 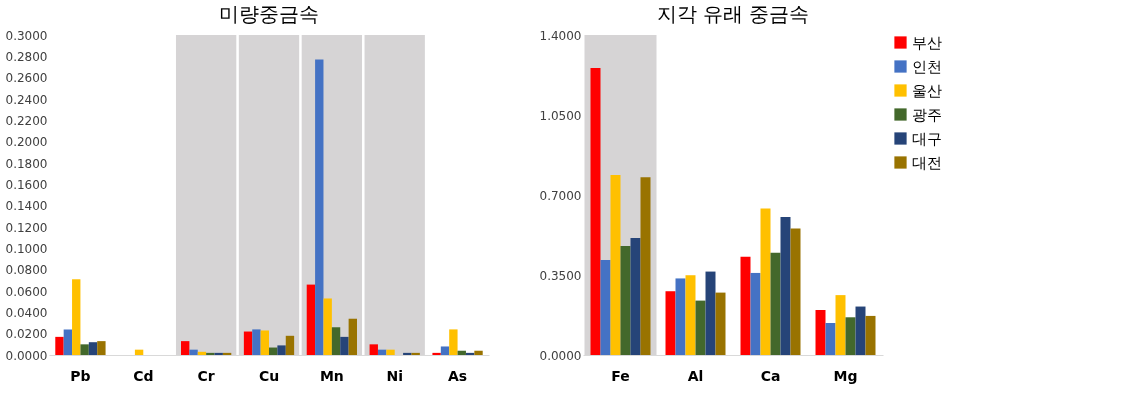 What do you see at coordinates (394, 375) in the screenshot?
I see `x-tick-label: Ni` at bounding box center [394, 375].